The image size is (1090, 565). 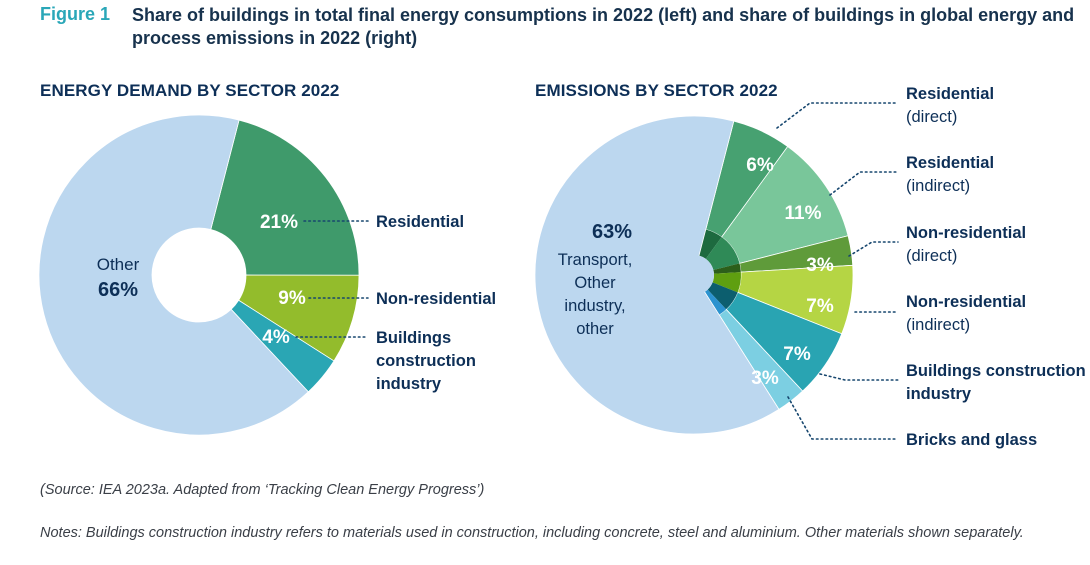 I want to click on energy-legend-label-other: Other, so click(x=118, y=264).